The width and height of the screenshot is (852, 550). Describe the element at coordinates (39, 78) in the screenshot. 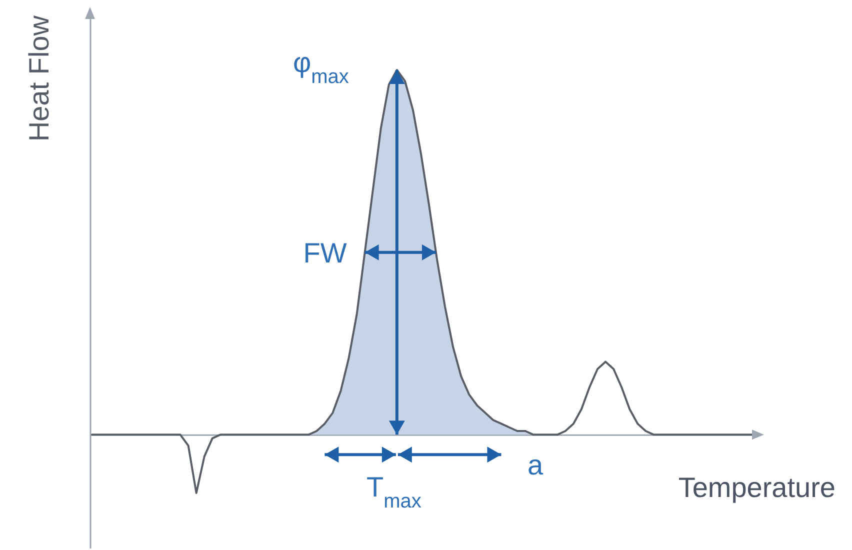

I see `y-axis-title: Heat Flow` at that location.